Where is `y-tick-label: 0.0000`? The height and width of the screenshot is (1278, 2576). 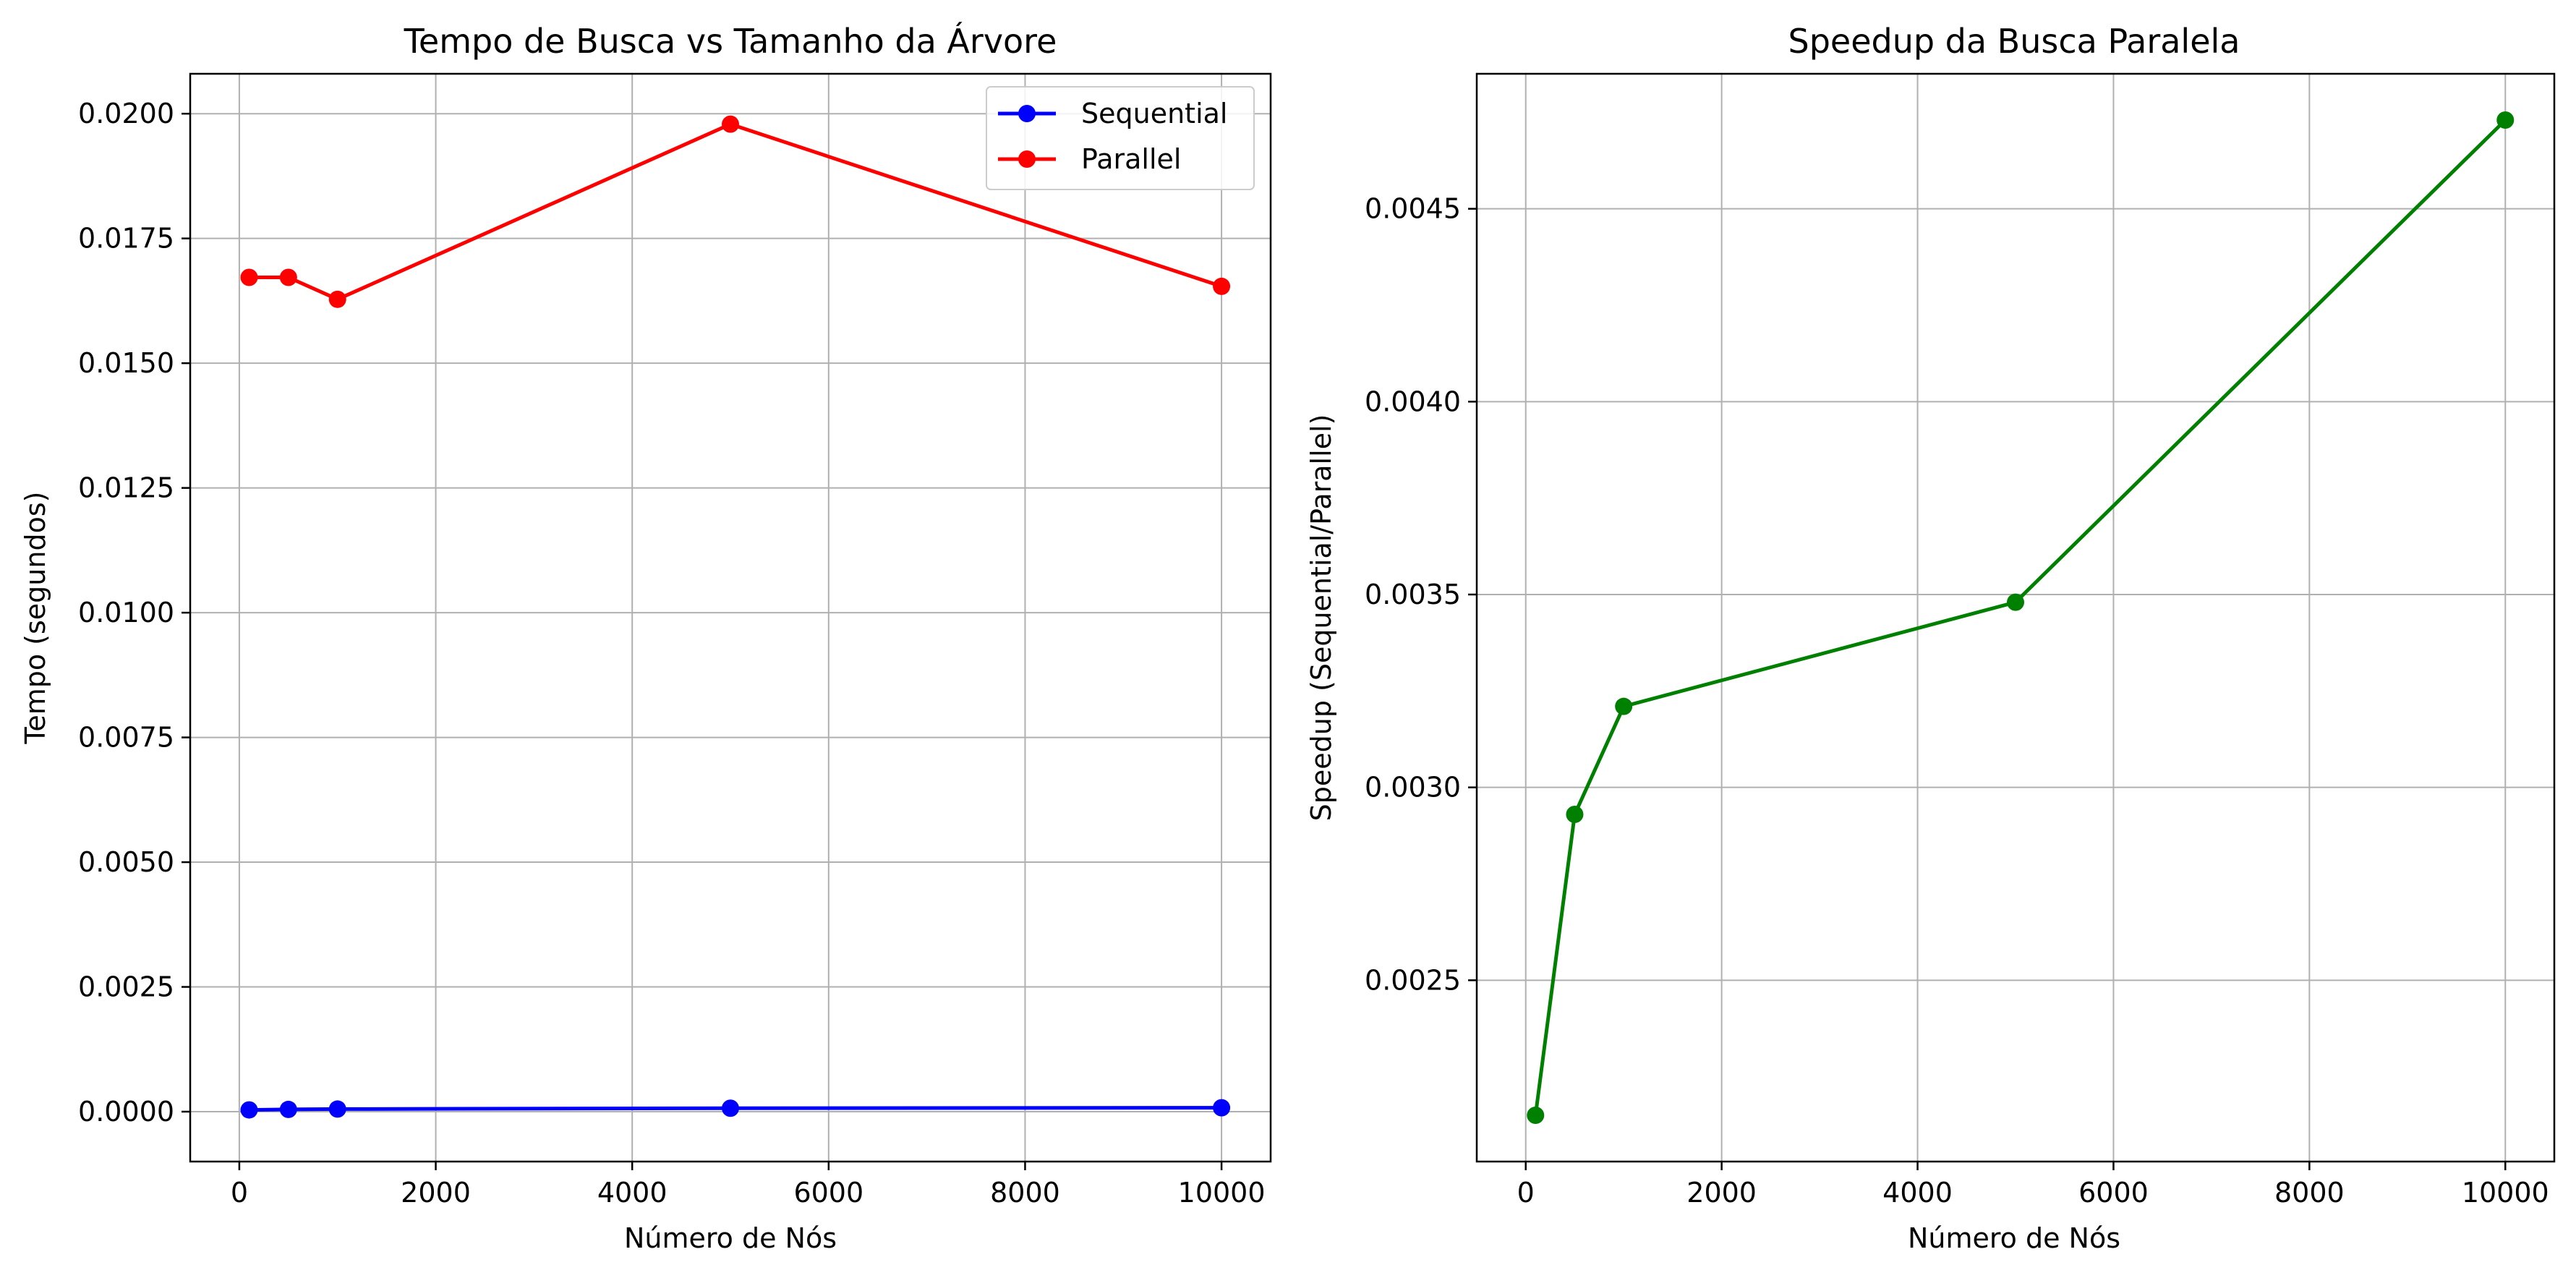
y-tick-label: 0.0000 is located at coordinates (126, 1112).